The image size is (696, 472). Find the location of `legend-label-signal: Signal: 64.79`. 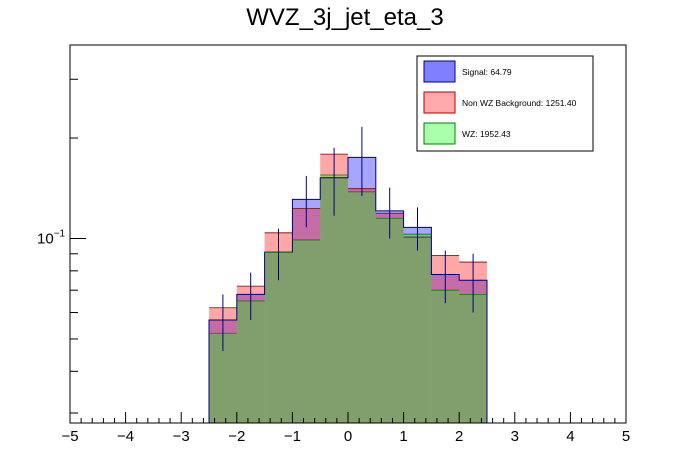

legend-label-signal: Signal: 64.79 is located at coordinates (487, 72).